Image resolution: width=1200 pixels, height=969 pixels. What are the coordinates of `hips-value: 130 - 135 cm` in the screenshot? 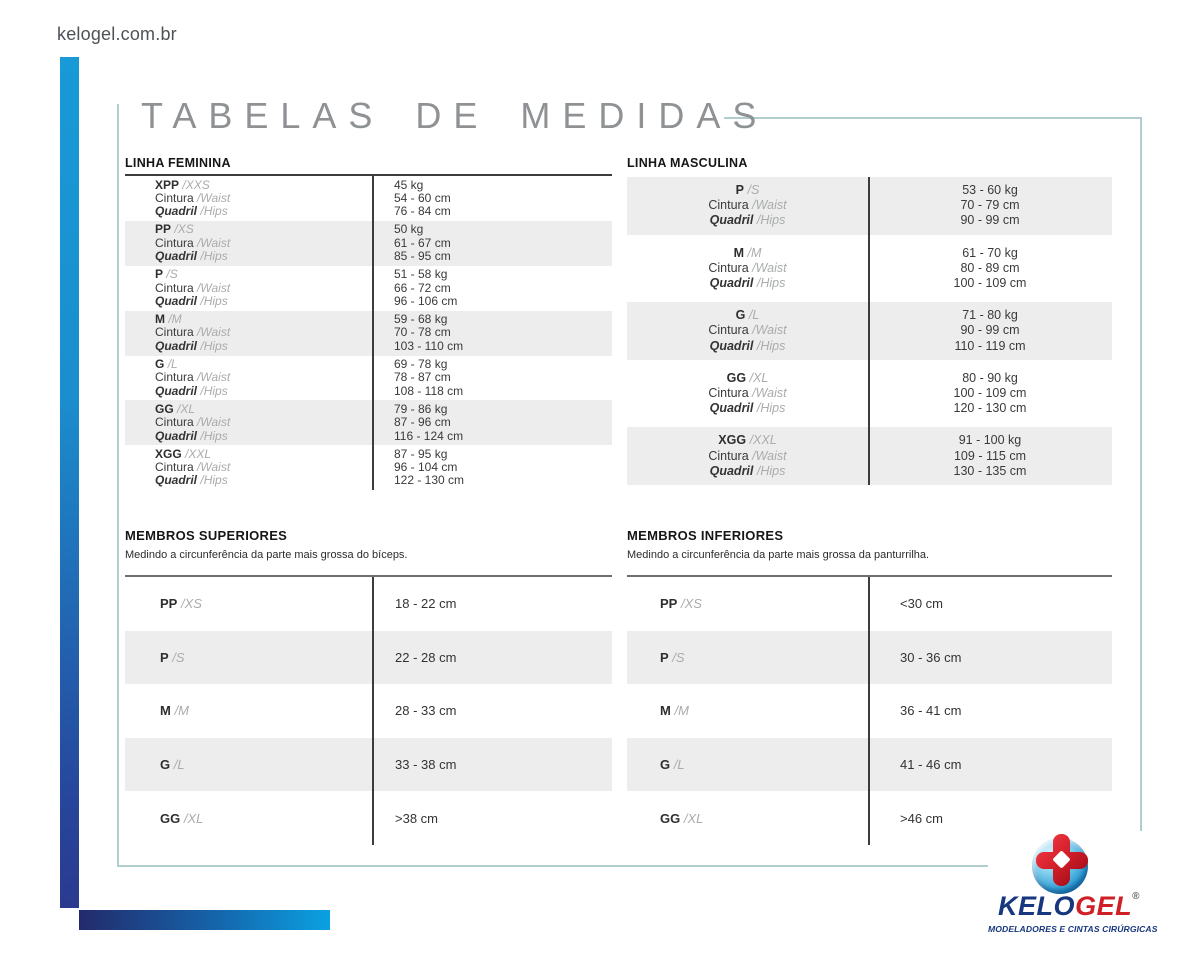 It's located at (990, 470).